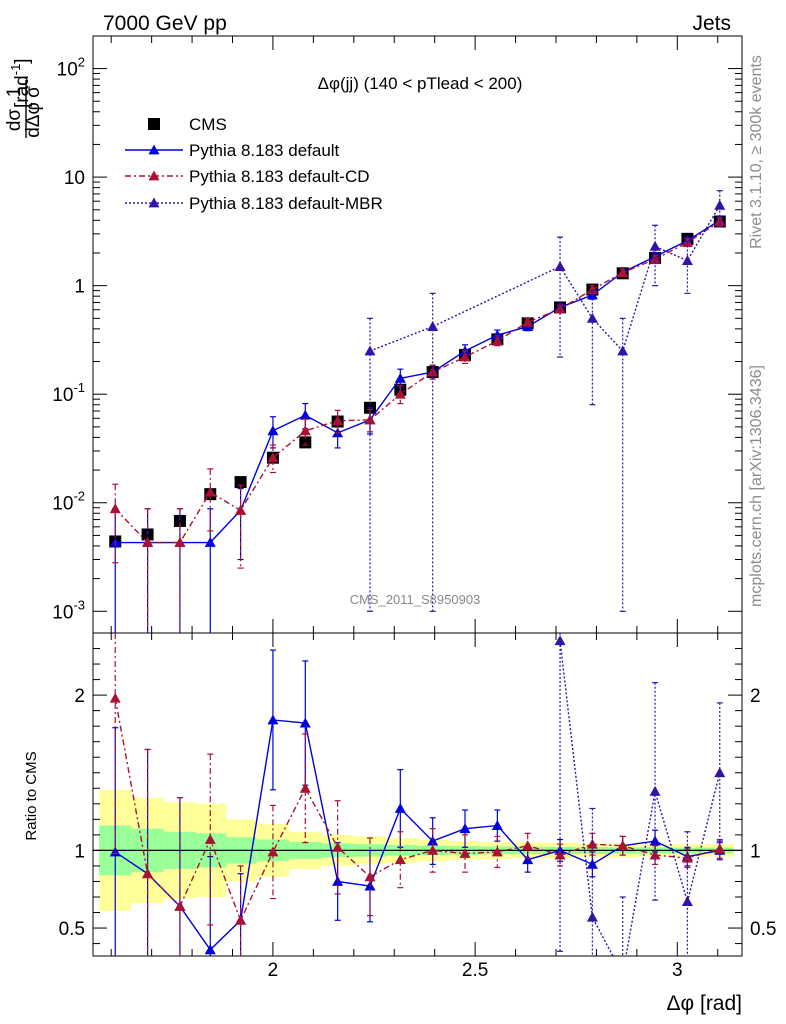 The height and width of the screenshot is (1024, 786). I want to click on ratio-tick-label: 0.5, so click(72, 929).